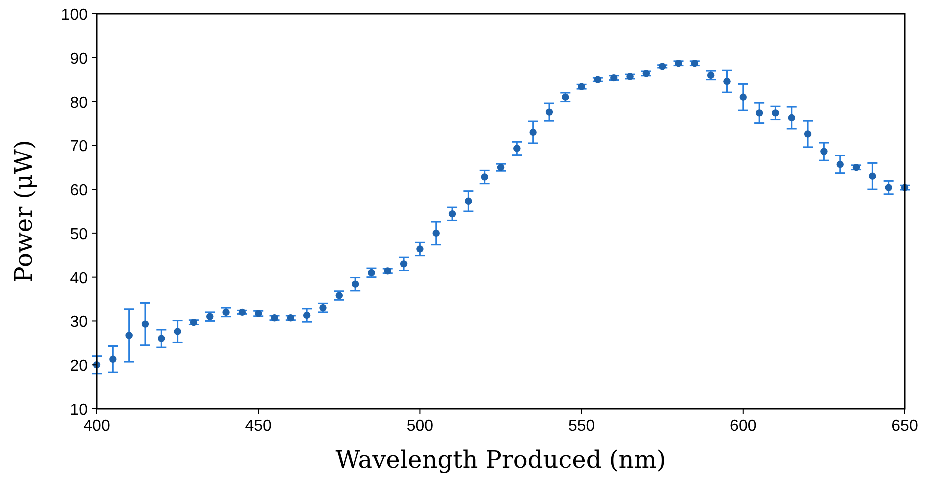 The width and height of the screenshot is (925, 478). What do you see at coordinates (79, 323) in the screenshot?
I see `y-tick-label: 30` at bounding box center [79, 323].